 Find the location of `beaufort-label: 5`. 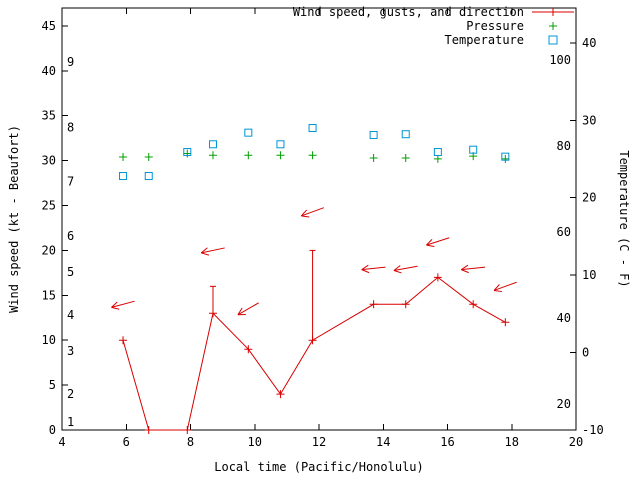

beaufort-label: 5 is located at coordinates (70, 272).